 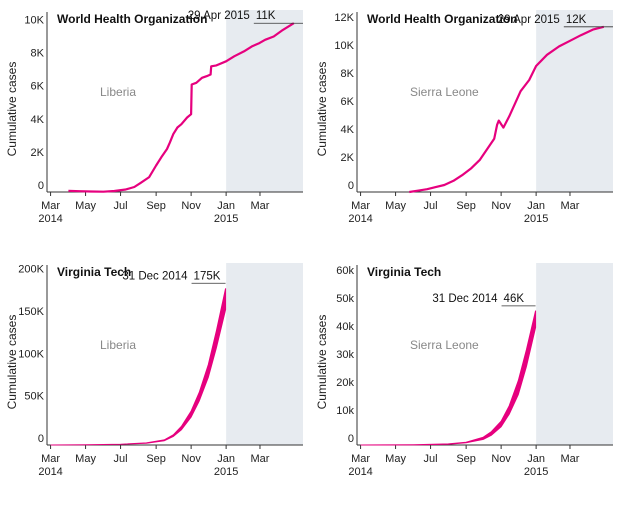 I want to click on y-tick-label: 20k, so click(x=345, y=383).